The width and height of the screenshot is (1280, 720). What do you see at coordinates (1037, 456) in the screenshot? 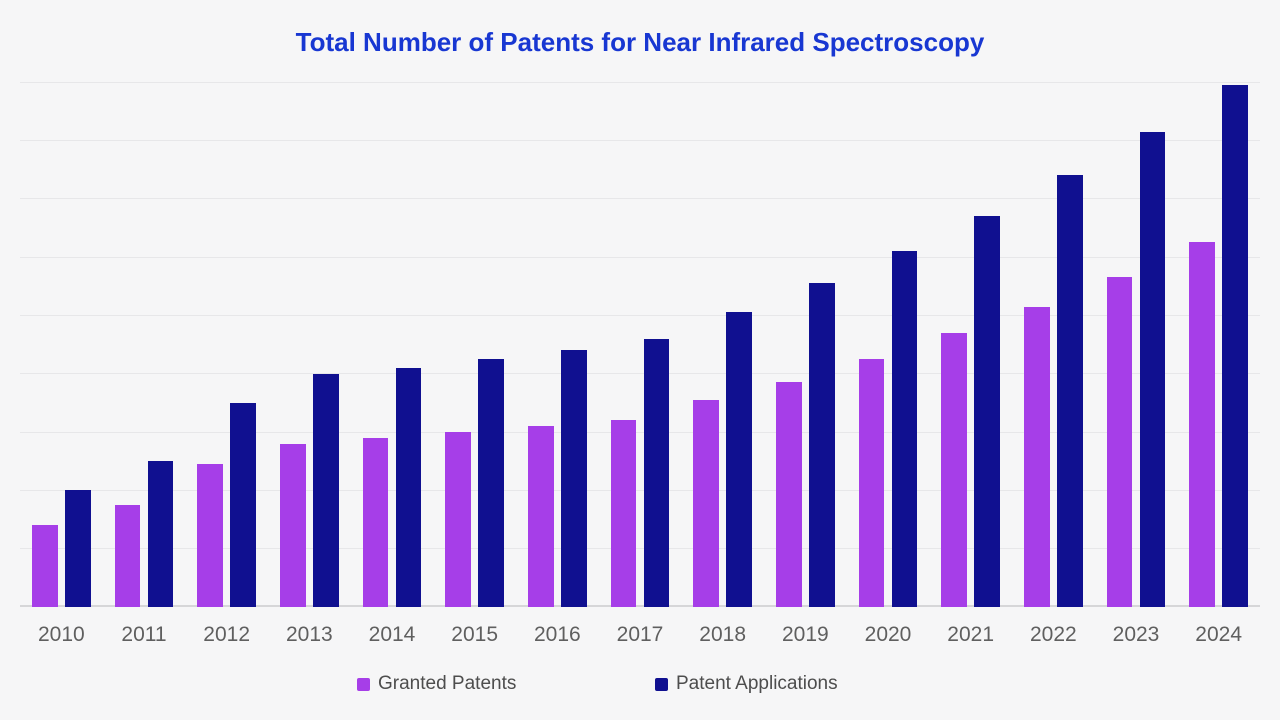
I see `bar-granted-patents-2022` at bounding box center [1037, 456].